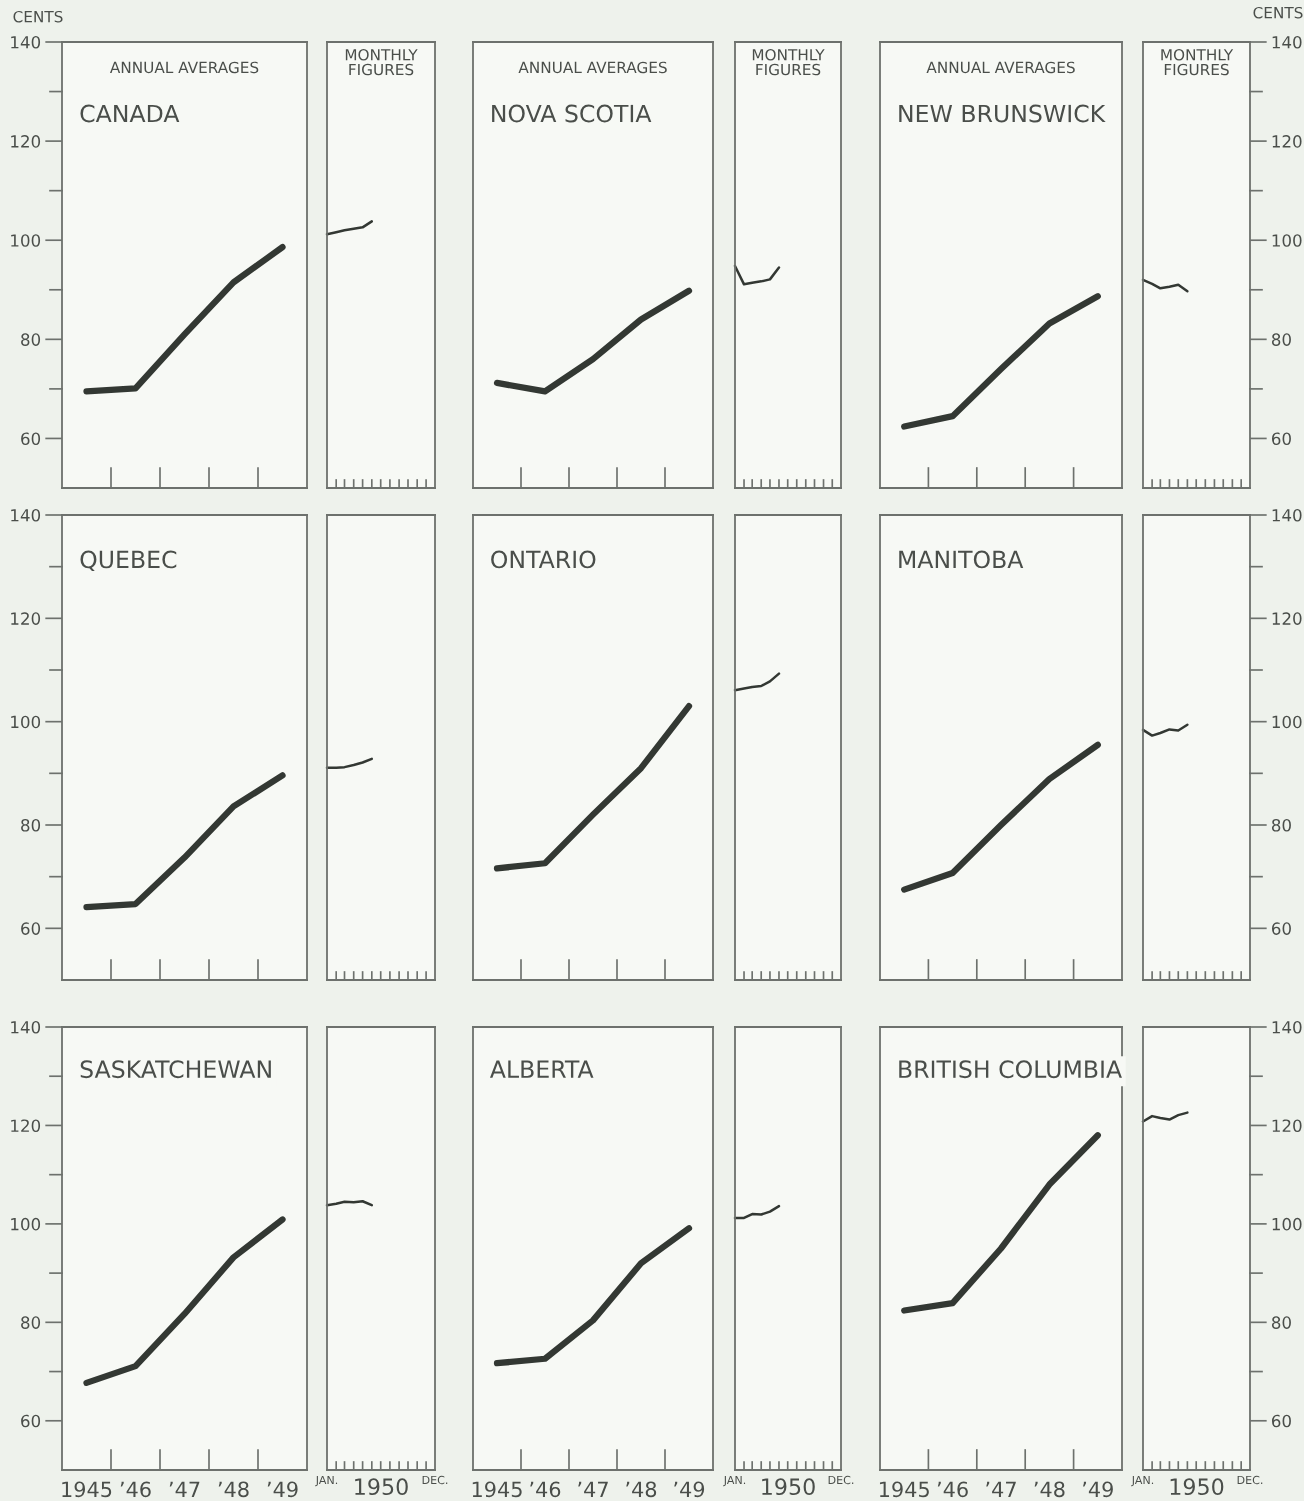  Describe the element at coordinates (961, 559) in the screenshot. I see `text: MANITOBA` at that location.